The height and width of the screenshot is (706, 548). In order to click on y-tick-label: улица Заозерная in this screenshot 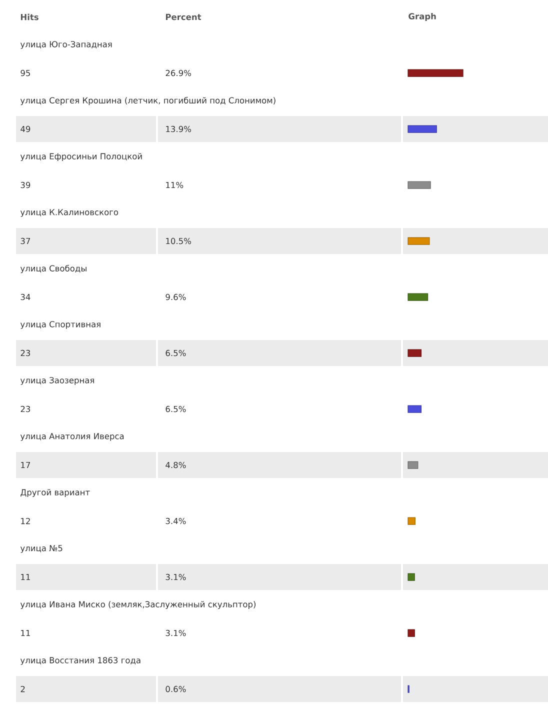, I will do `click(57, 381)`.